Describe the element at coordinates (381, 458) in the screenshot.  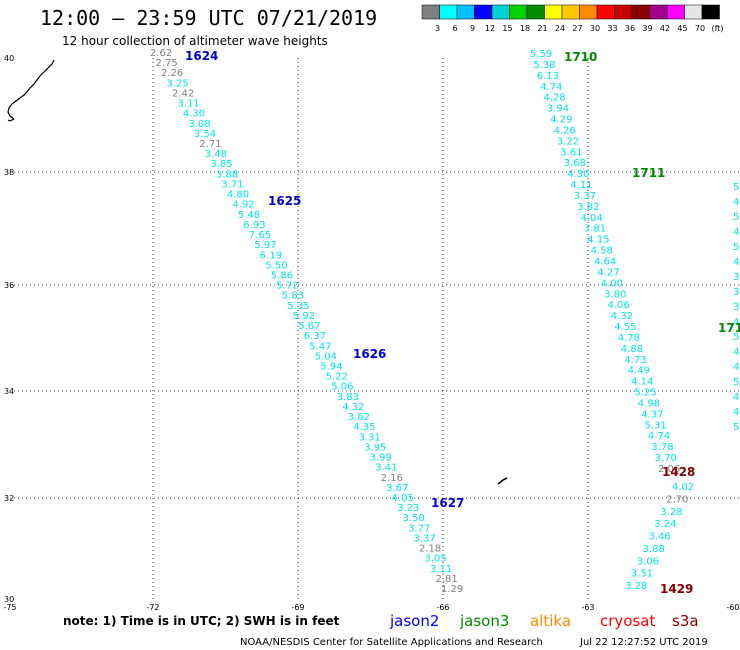
I see `wave-height-value: 3.99` at that location.